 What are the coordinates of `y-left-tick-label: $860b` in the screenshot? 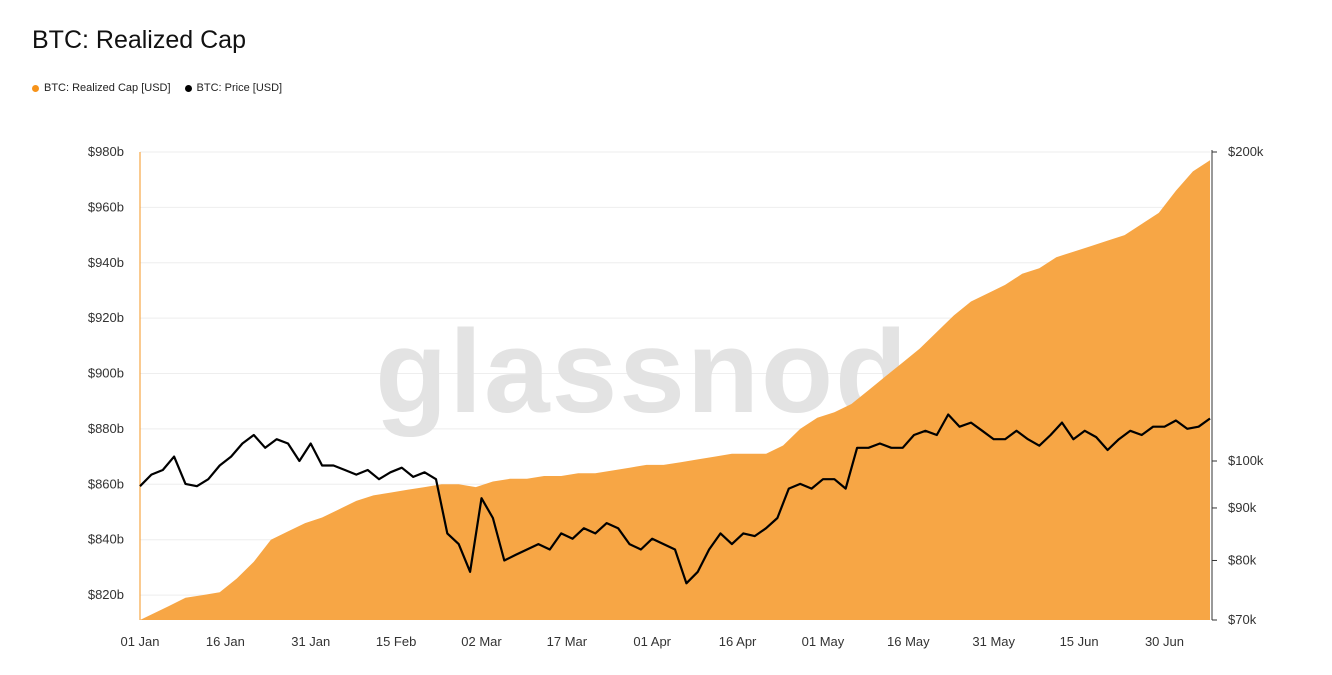 It's located at (106, 483).